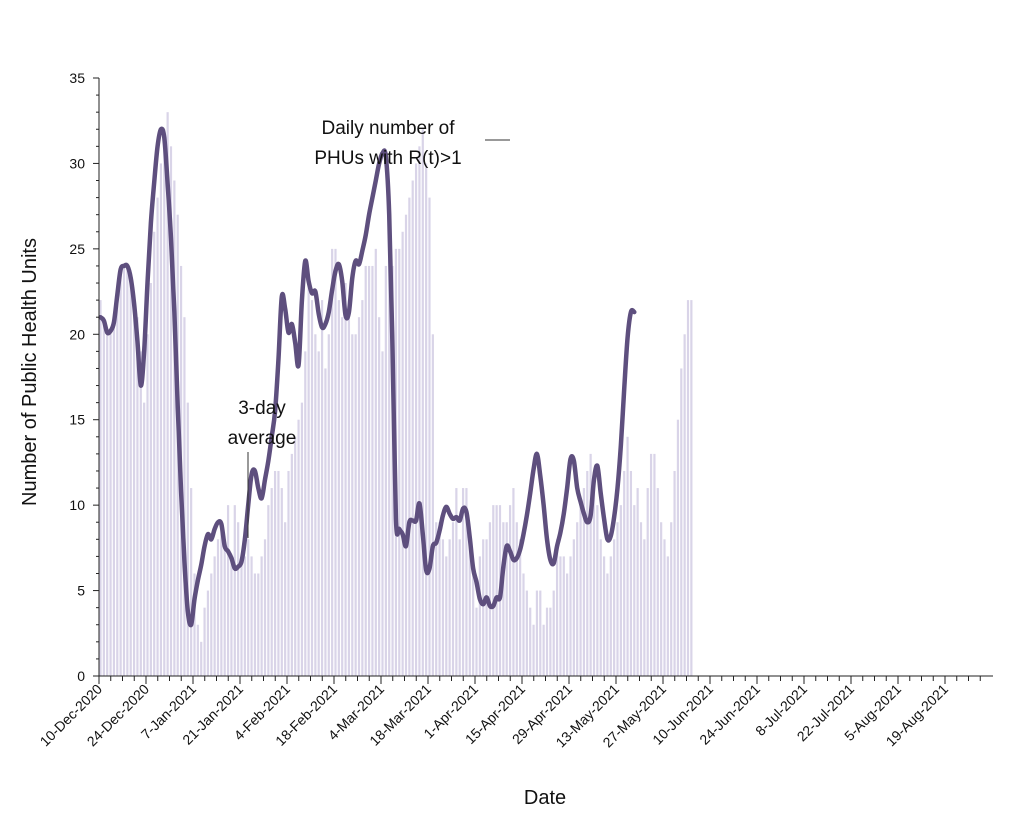 Image resolution: width=1024 pixels, height=823 pixels. Describe the element at coordinates (262, 438) in the screenshot. I see `annotation-average-line2: average` at that location.